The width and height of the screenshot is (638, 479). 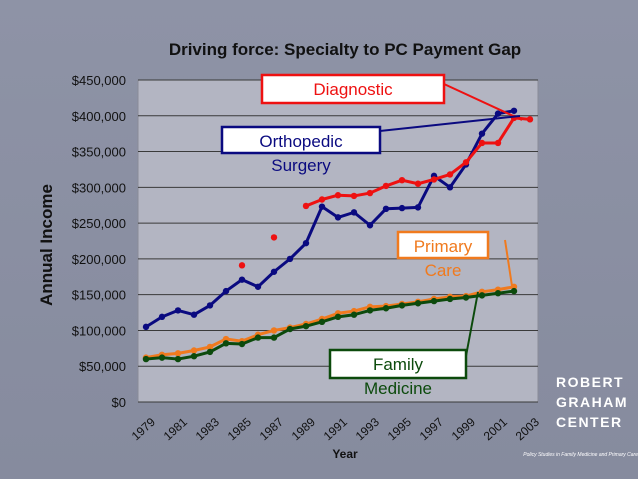 What do you see at coordinates (99, 116) in the screenshot?
I see `y-tick-label: $400,000` at bounding box center [99, 116].